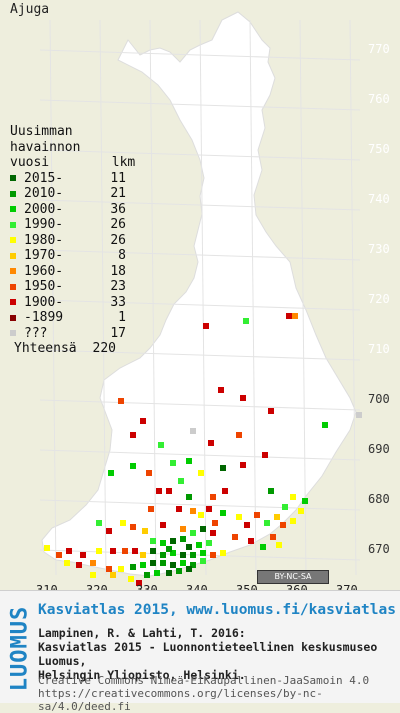 The image size is (400, 713). Describe the element at coordinates (72, 303) in the screenshot. I see `legend-row: 1900- 33` at that location.